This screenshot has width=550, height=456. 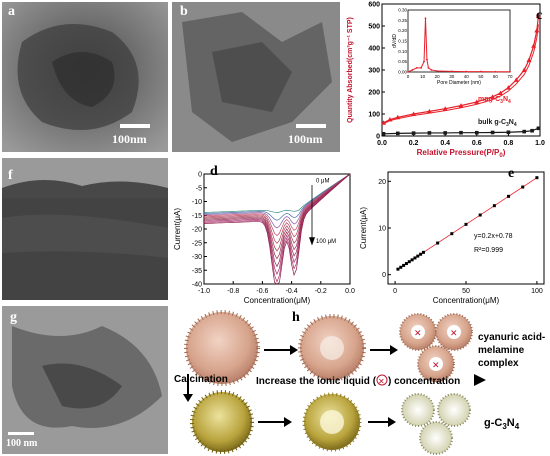 What do you see at coordinates (496, 76) in the screenshot?
I see `inset-x-tick: 60` at bounding box center [496, 76].